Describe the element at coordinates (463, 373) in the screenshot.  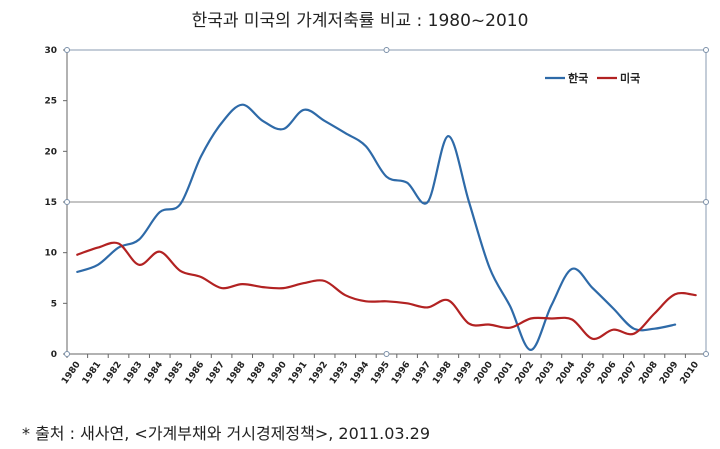
I see `x-tick-label: 1999` at that location.